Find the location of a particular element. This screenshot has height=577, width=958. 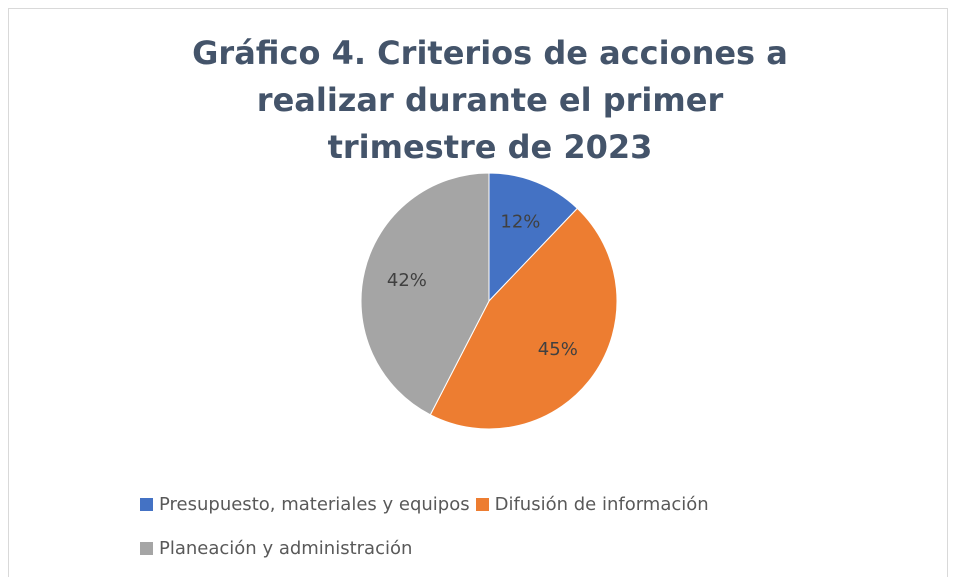

legend-label: Planeación y administración is located at coordinates (286, 548).